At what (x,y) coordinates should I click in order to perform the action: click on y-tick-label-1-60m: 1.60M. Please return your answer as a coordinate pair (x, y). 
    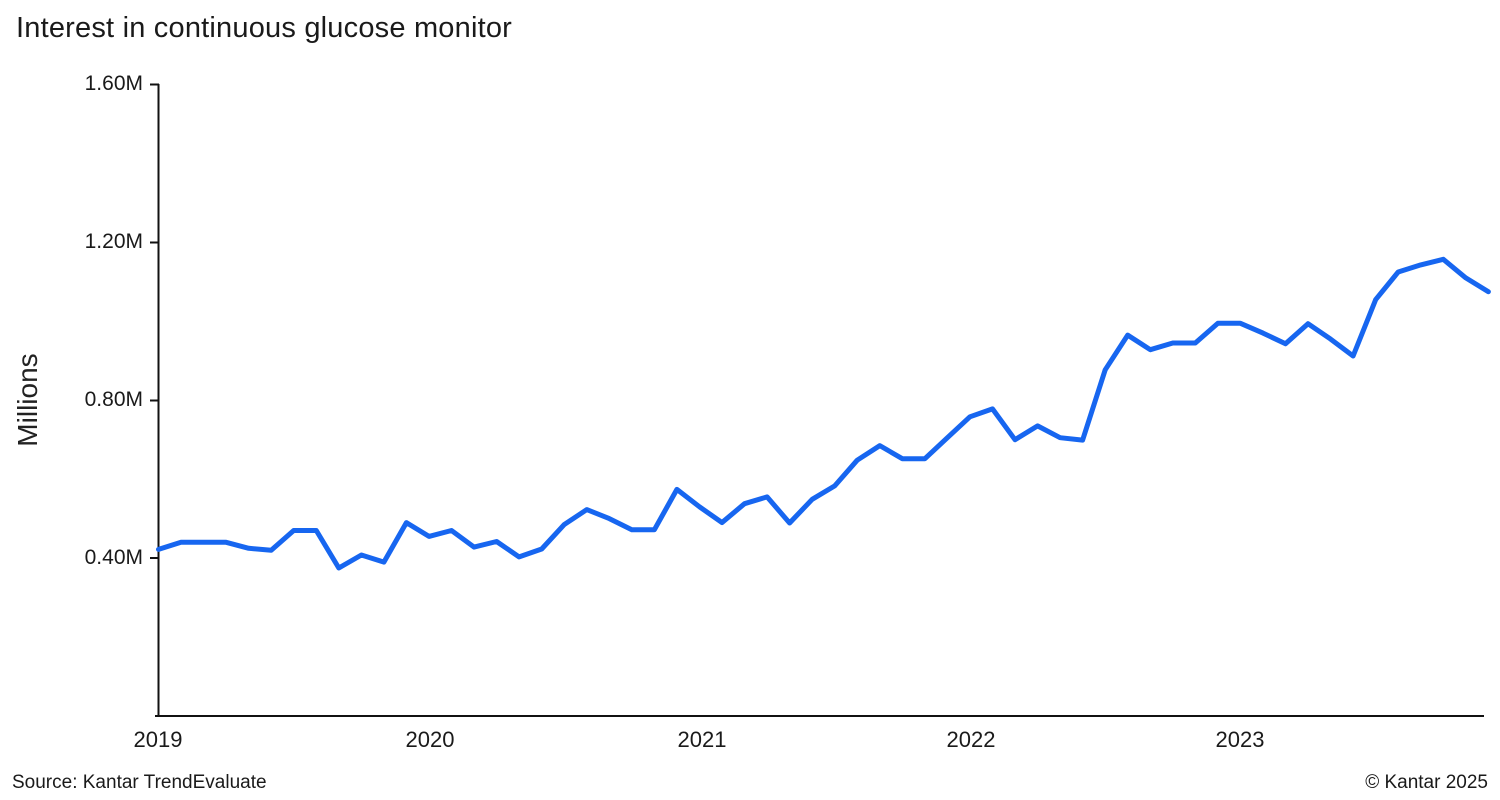
    Looking at the image, I should click on (113, 83).